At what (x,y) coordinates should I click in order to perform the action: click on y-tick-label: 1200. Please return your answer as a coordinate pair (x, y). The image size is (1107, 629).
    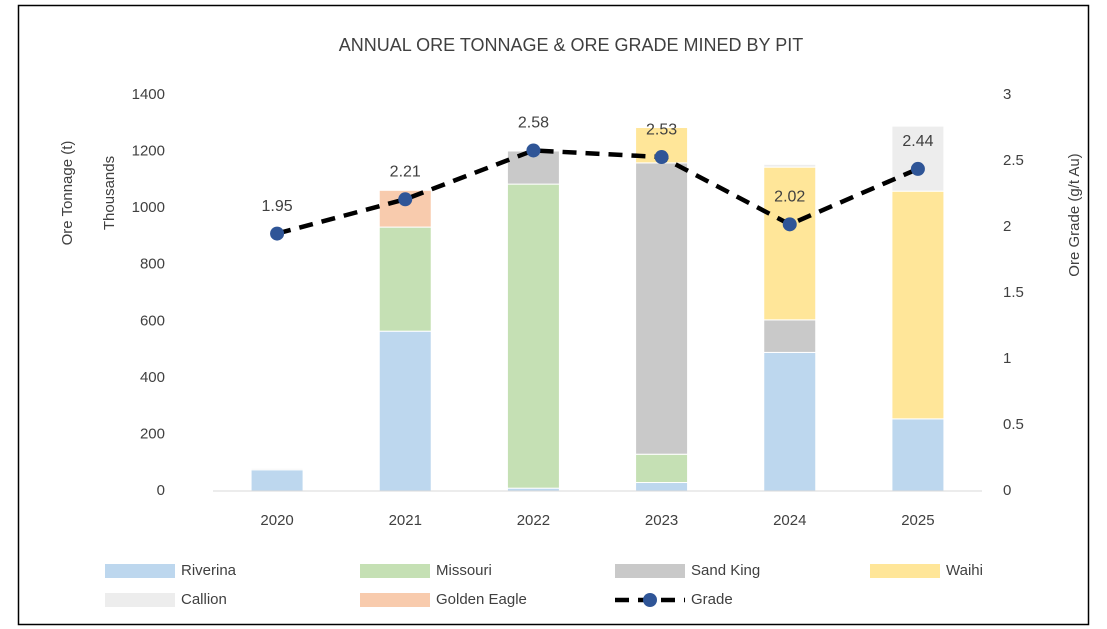
    Looking at the image, I should click on (148, 151).